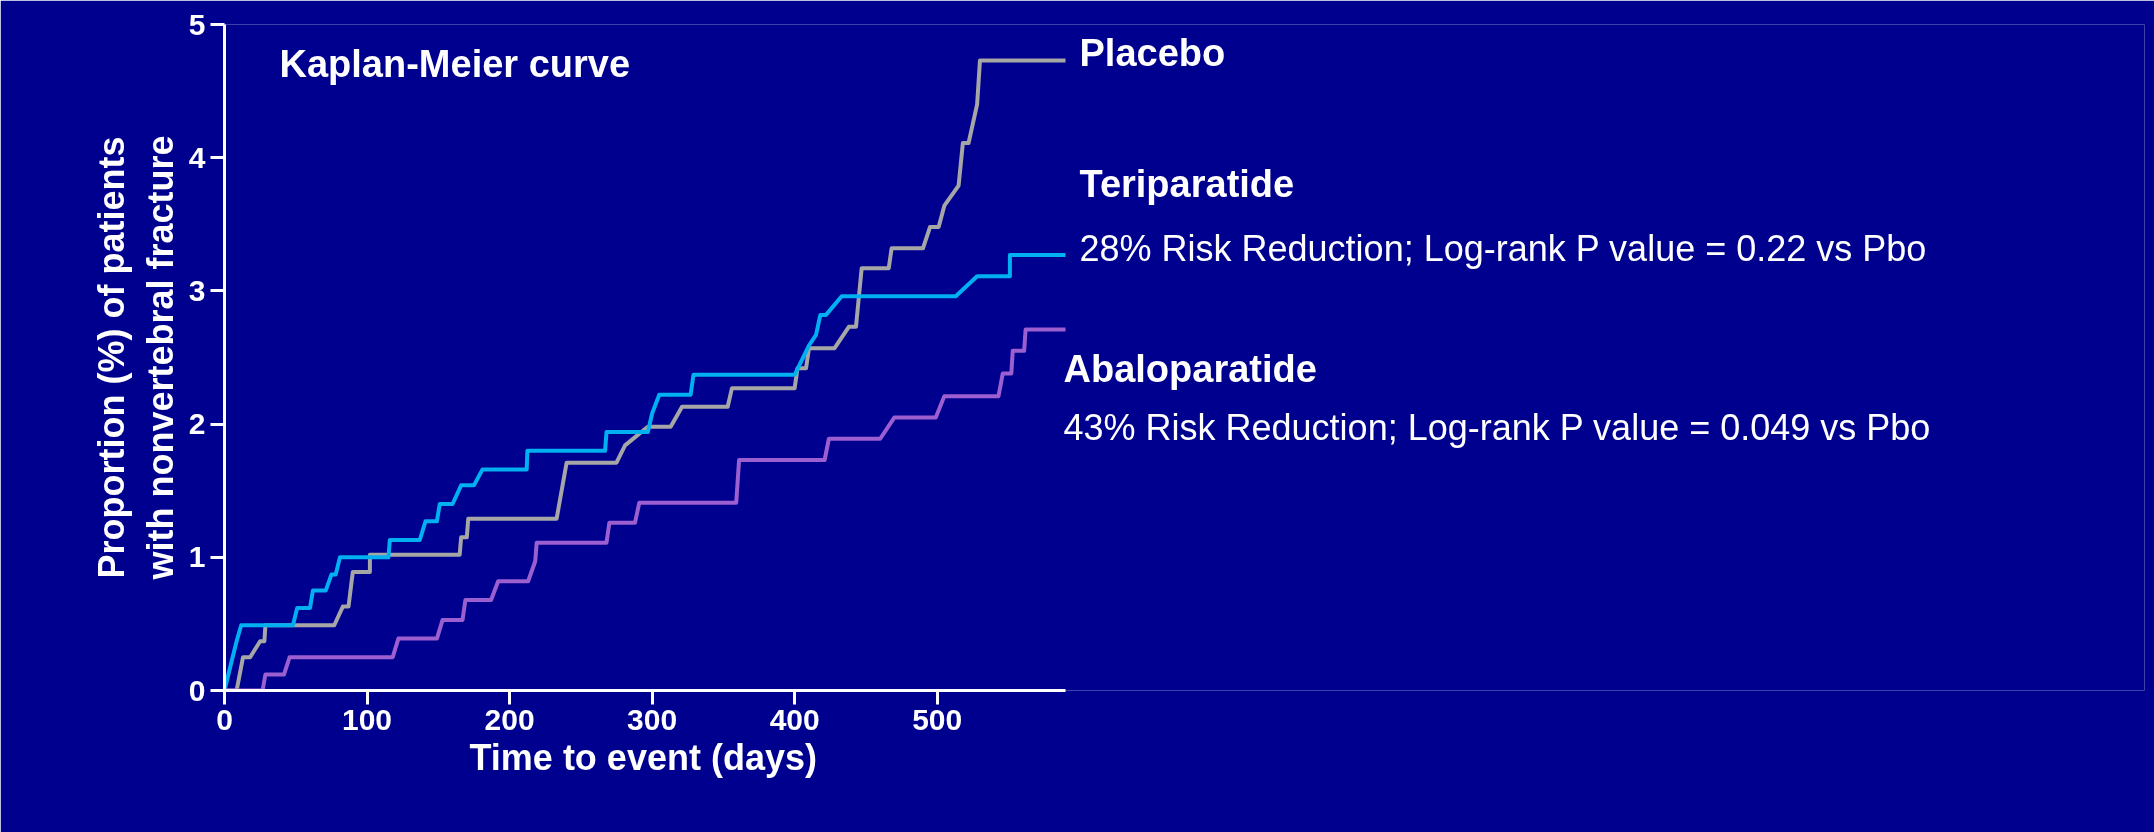  What do you see at coordinates (197, 290) in the screenshot?
I see `y-tick-label: 3` at bounding box center [197, 290].